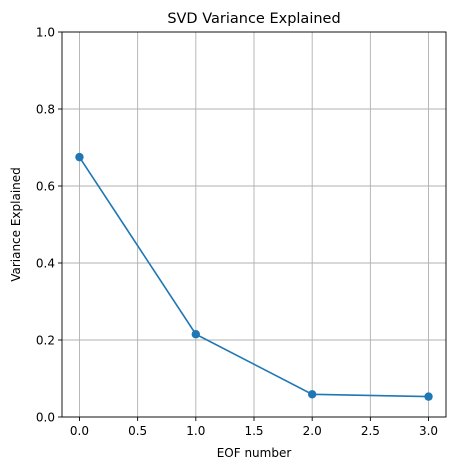 This screenshot has width=458, height=470. I want to click on y-axis: 0.0 0.2 0.4 0.6 0.8 1.0, so click(49, 225).